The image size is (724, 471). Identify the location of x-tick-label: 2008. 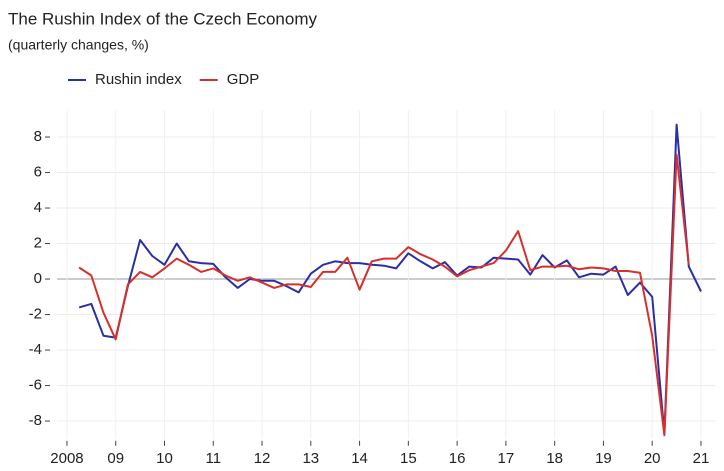
(66, 458).